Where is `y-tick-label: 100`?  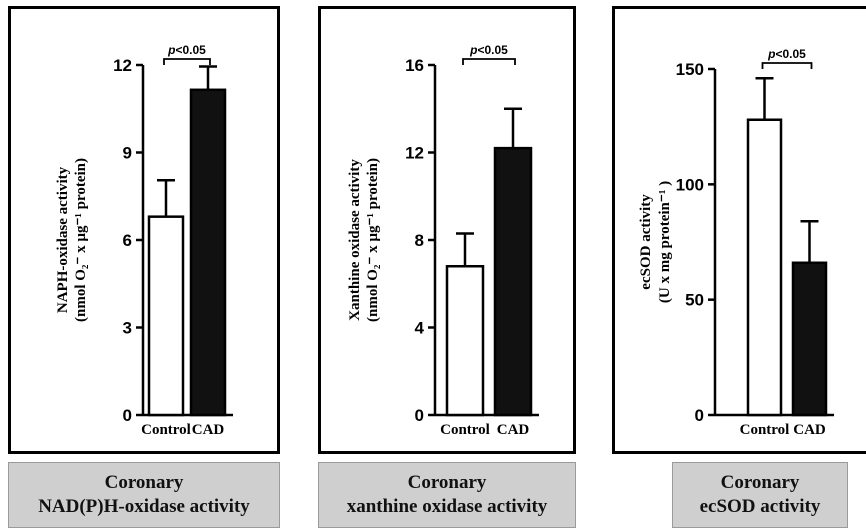
y-tick-label: 100 is located at coordinates (690, 184).